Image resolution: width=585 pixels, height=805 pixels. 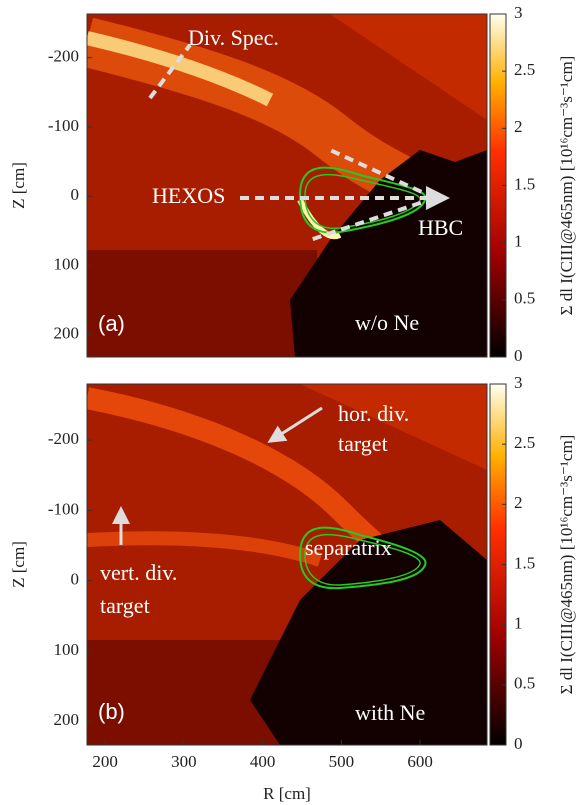 What do you see at coordinates (390, 712) in the screenshot?
I see `annotation: with Ne` at bounding box center [390, 712].